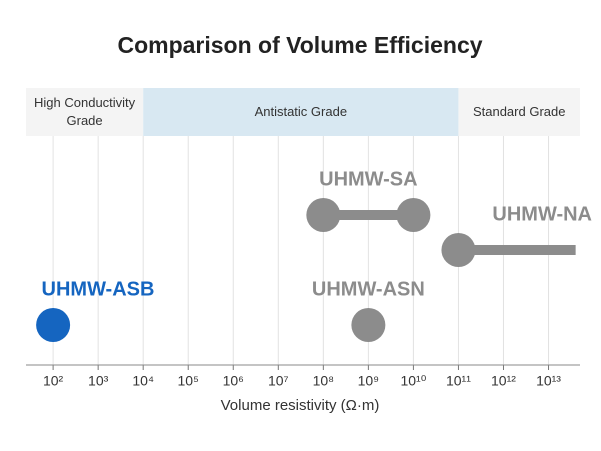  What do you see at coordinates (233, 381) in the screenshot?
I see `x-tick-label: 10⁶` at bounding box center [233, 381].